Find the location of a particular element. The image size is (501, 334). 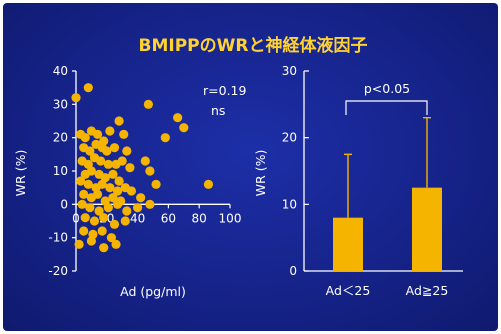

scatter-y-tick-label: 20 is located at coordinates (60, 138).